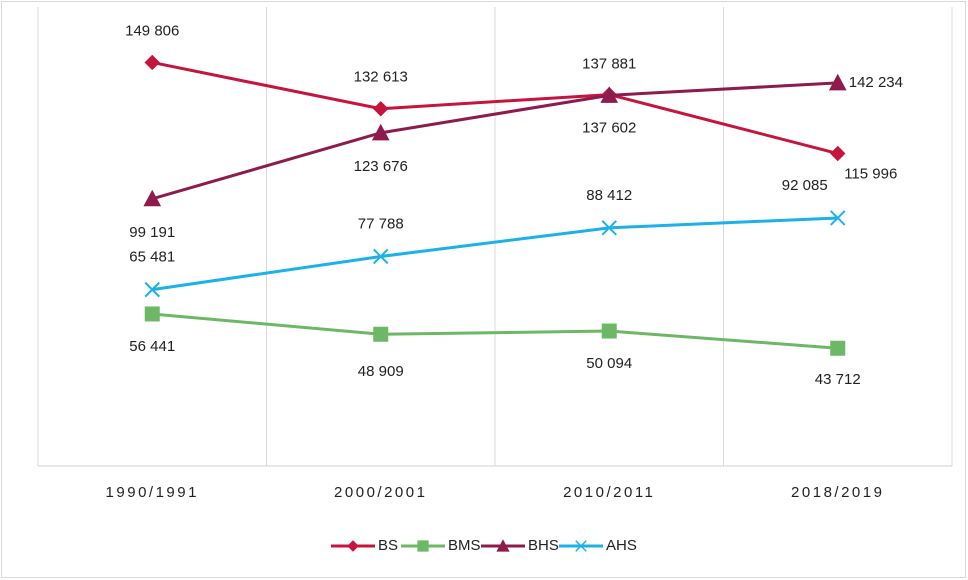 This screenshot has height=580, width=968. I want to click on data-label: 77 788, so click(381, 223).